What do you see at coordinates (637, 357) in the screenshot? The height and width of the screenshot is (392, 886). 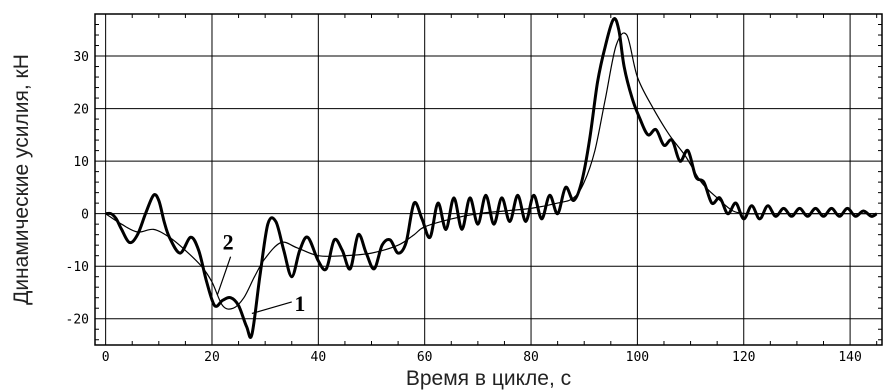 I see `x-tick-label: 100` at bounding box center [637, 357].